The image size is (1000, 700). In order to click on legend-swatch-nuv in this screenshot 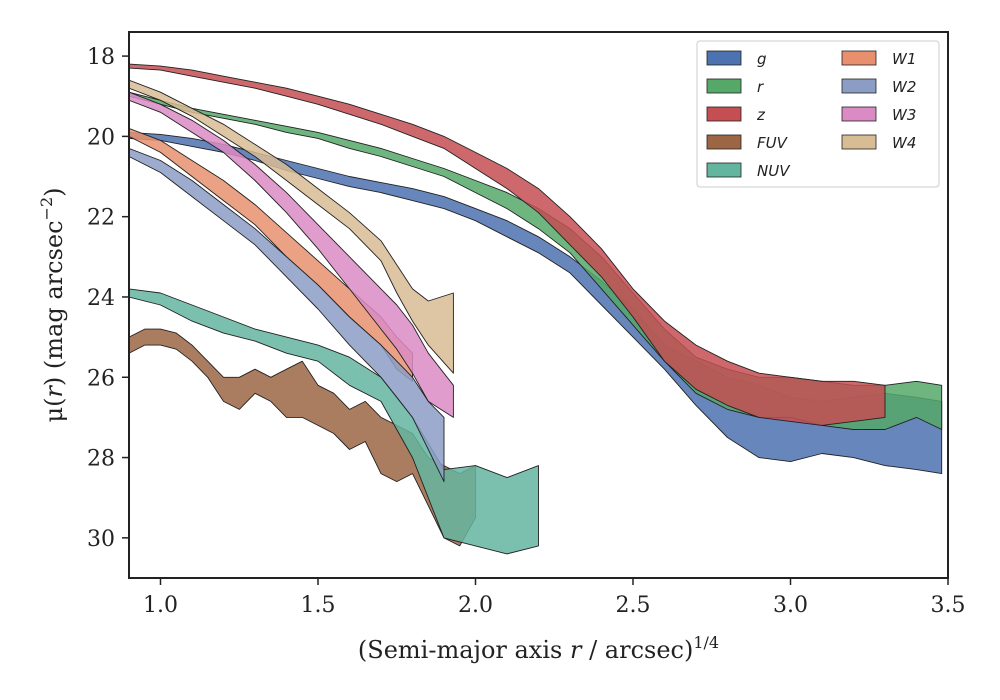, I will do `click(724, 170)`.